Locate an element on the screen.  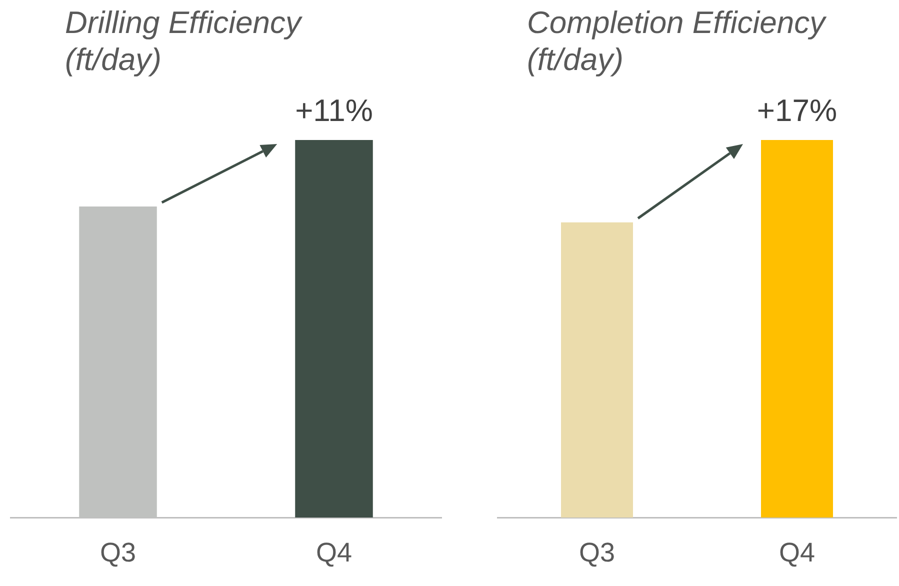
chart-title: Drilling Efficiency (ft/day) is located at coordinates (184, 41).